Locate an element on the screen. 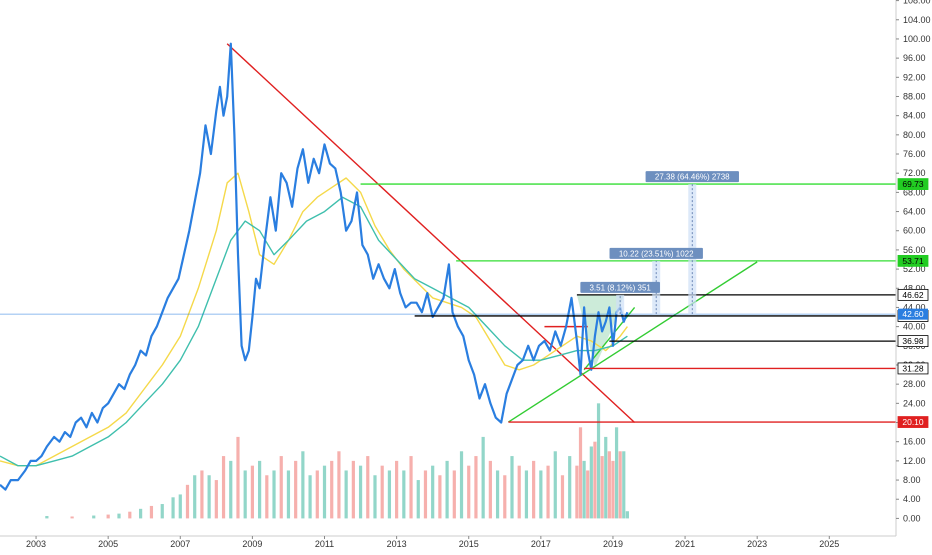 The width and height of the screenshot is (932, 555). y-tick-label: 40.00 is located at coordinates (914, 327).